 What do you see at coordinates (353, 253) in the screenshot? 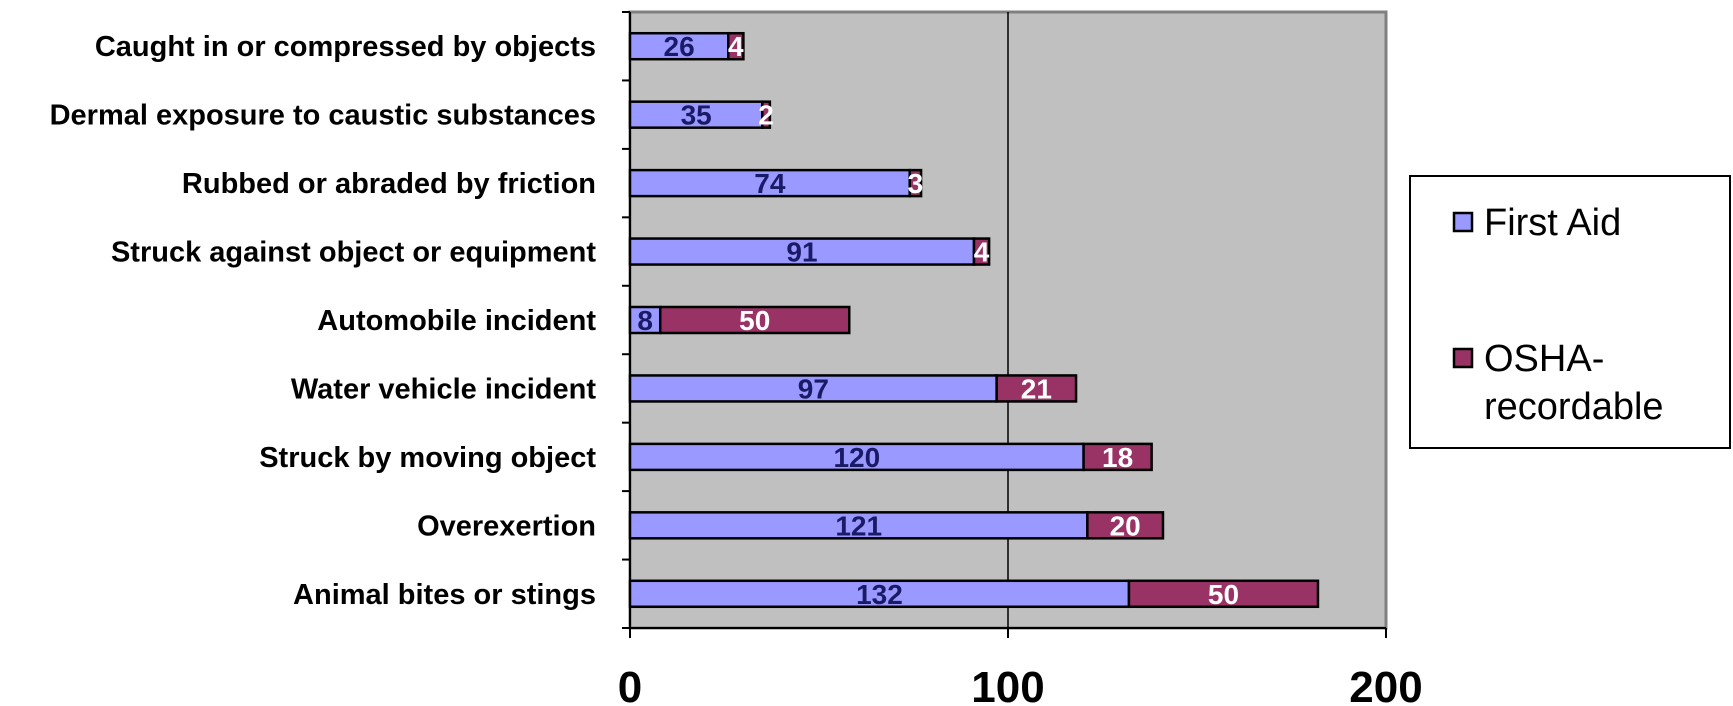
I see `category-label: Struck against object or equipment` at bounding box center [353, 253].